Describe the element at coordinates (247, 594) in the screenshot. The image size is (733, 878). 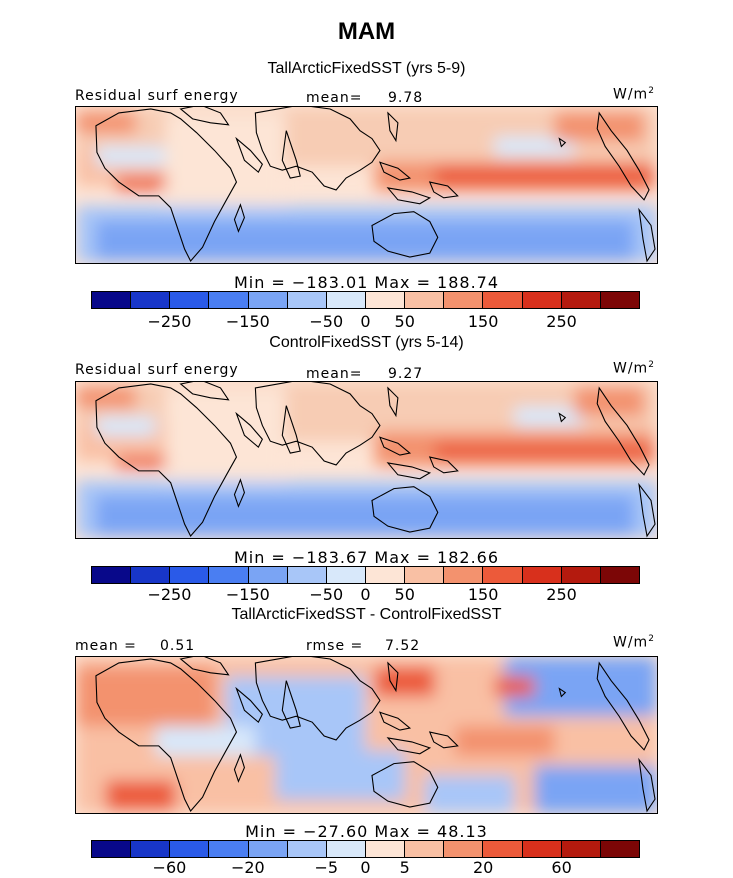
I see `colorbar-tick-label: −150` at that location.